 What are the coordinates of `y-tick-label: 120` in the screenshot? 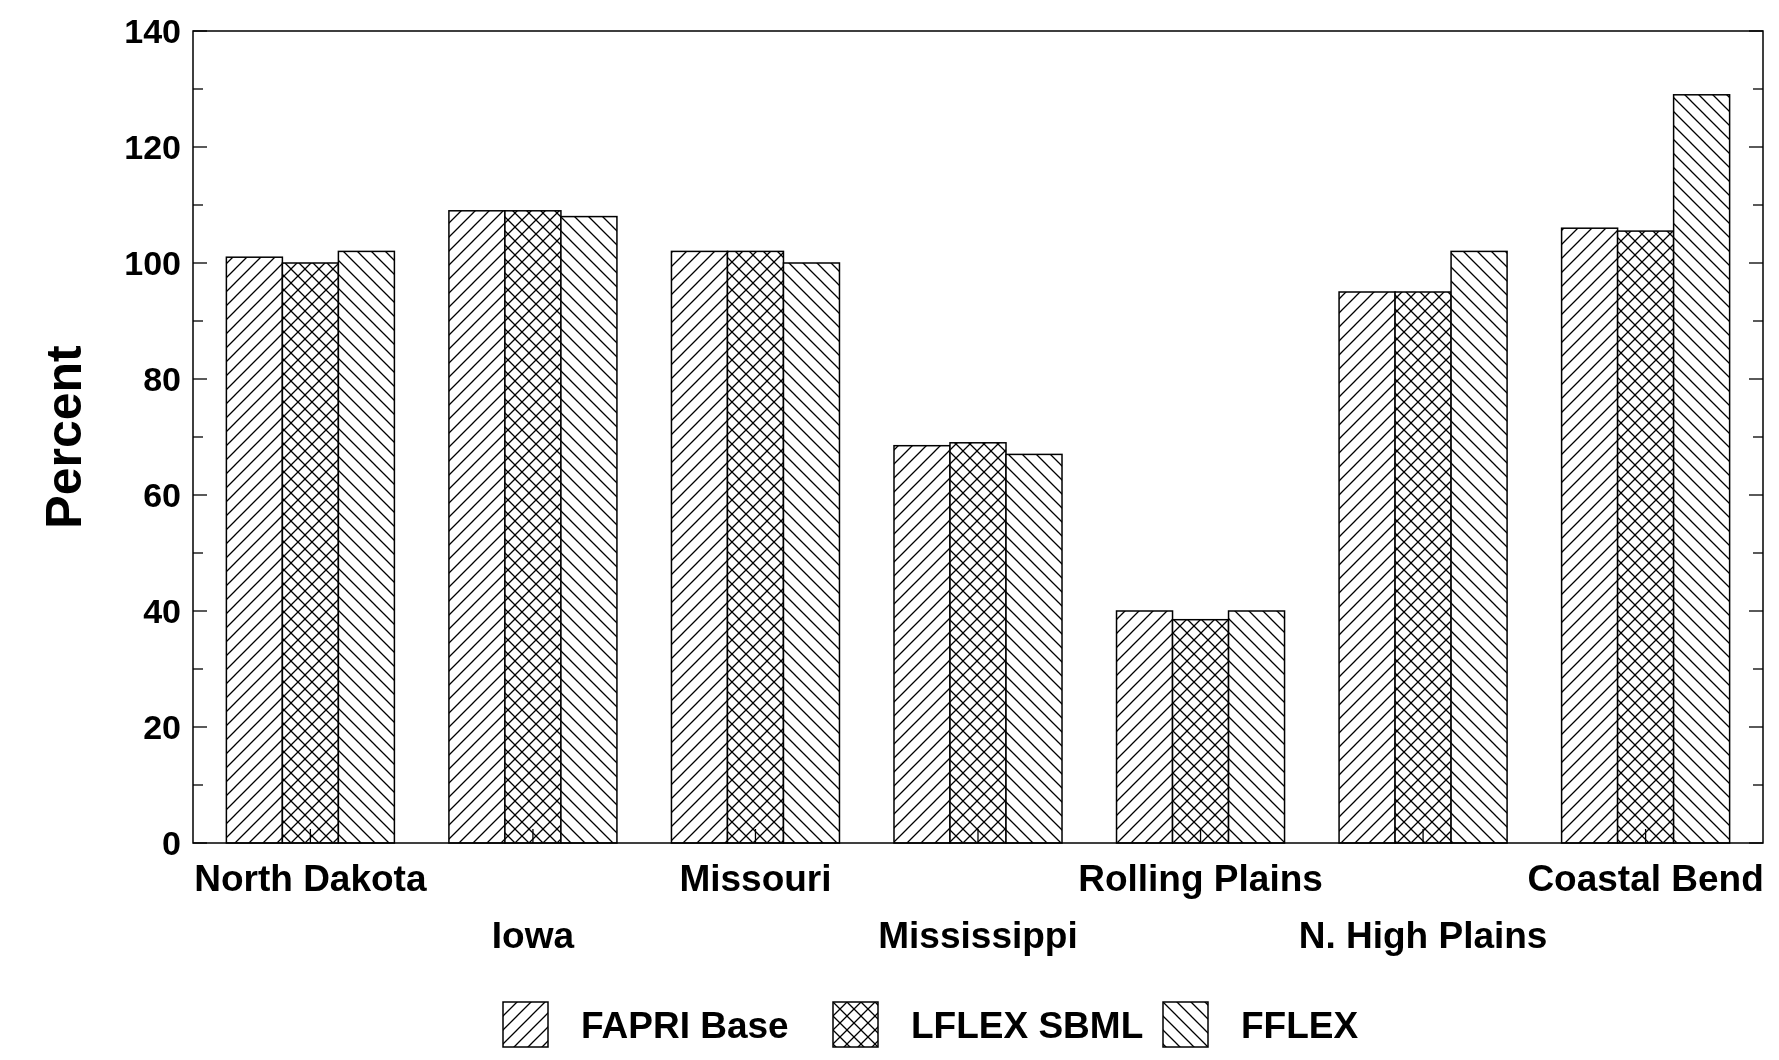 It's located at (152, 146).